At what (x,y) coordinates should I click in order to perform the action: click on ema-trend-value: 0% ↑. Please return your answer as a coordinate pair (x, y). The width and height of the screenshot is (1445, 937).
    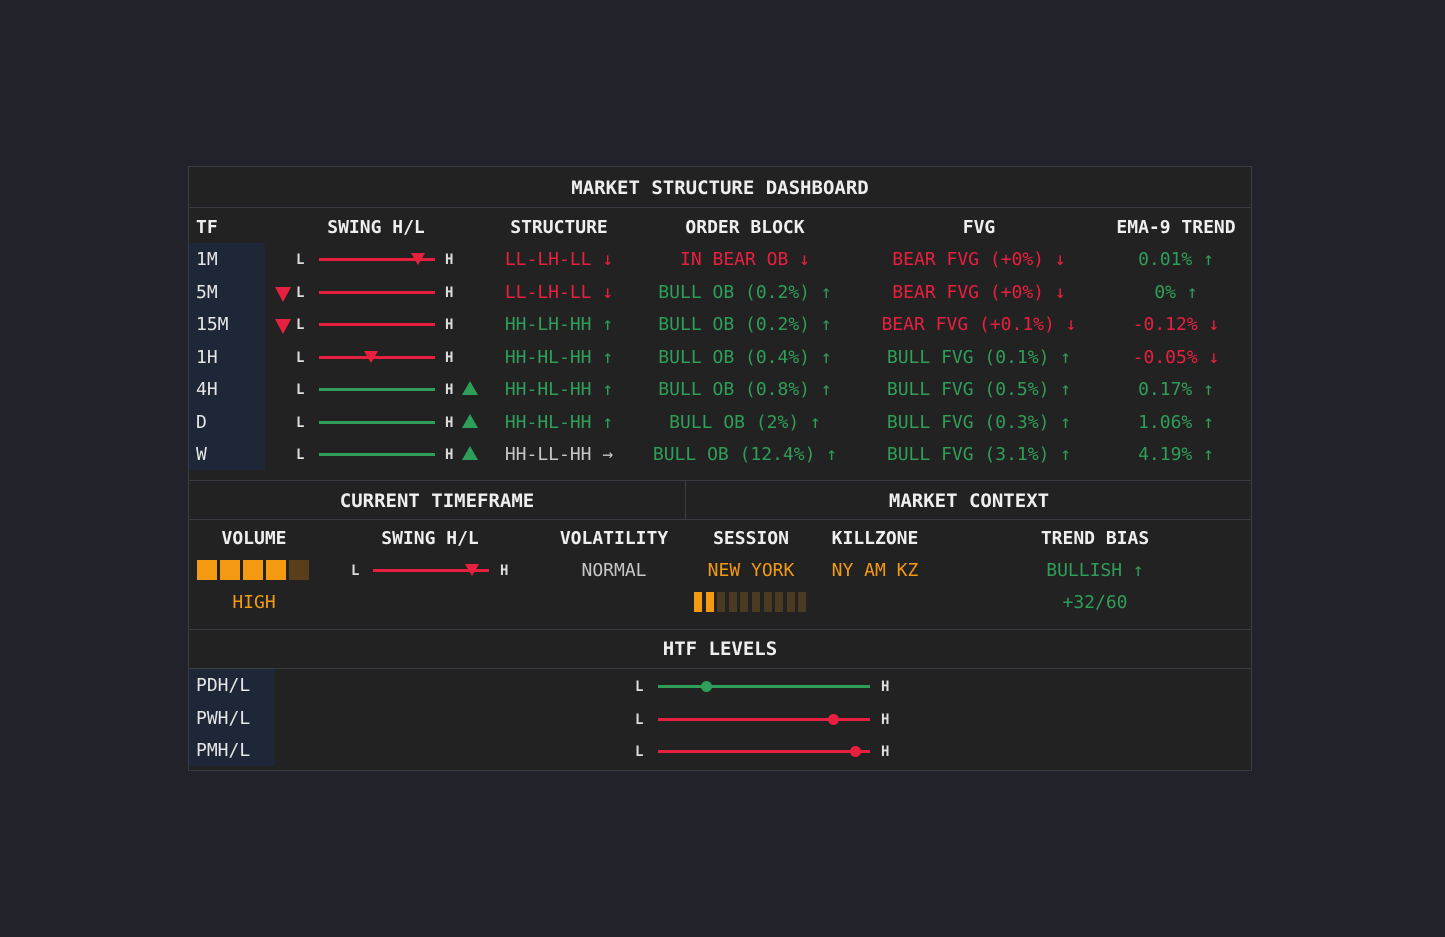
    Looking at the image, I should click on (1176, 292).